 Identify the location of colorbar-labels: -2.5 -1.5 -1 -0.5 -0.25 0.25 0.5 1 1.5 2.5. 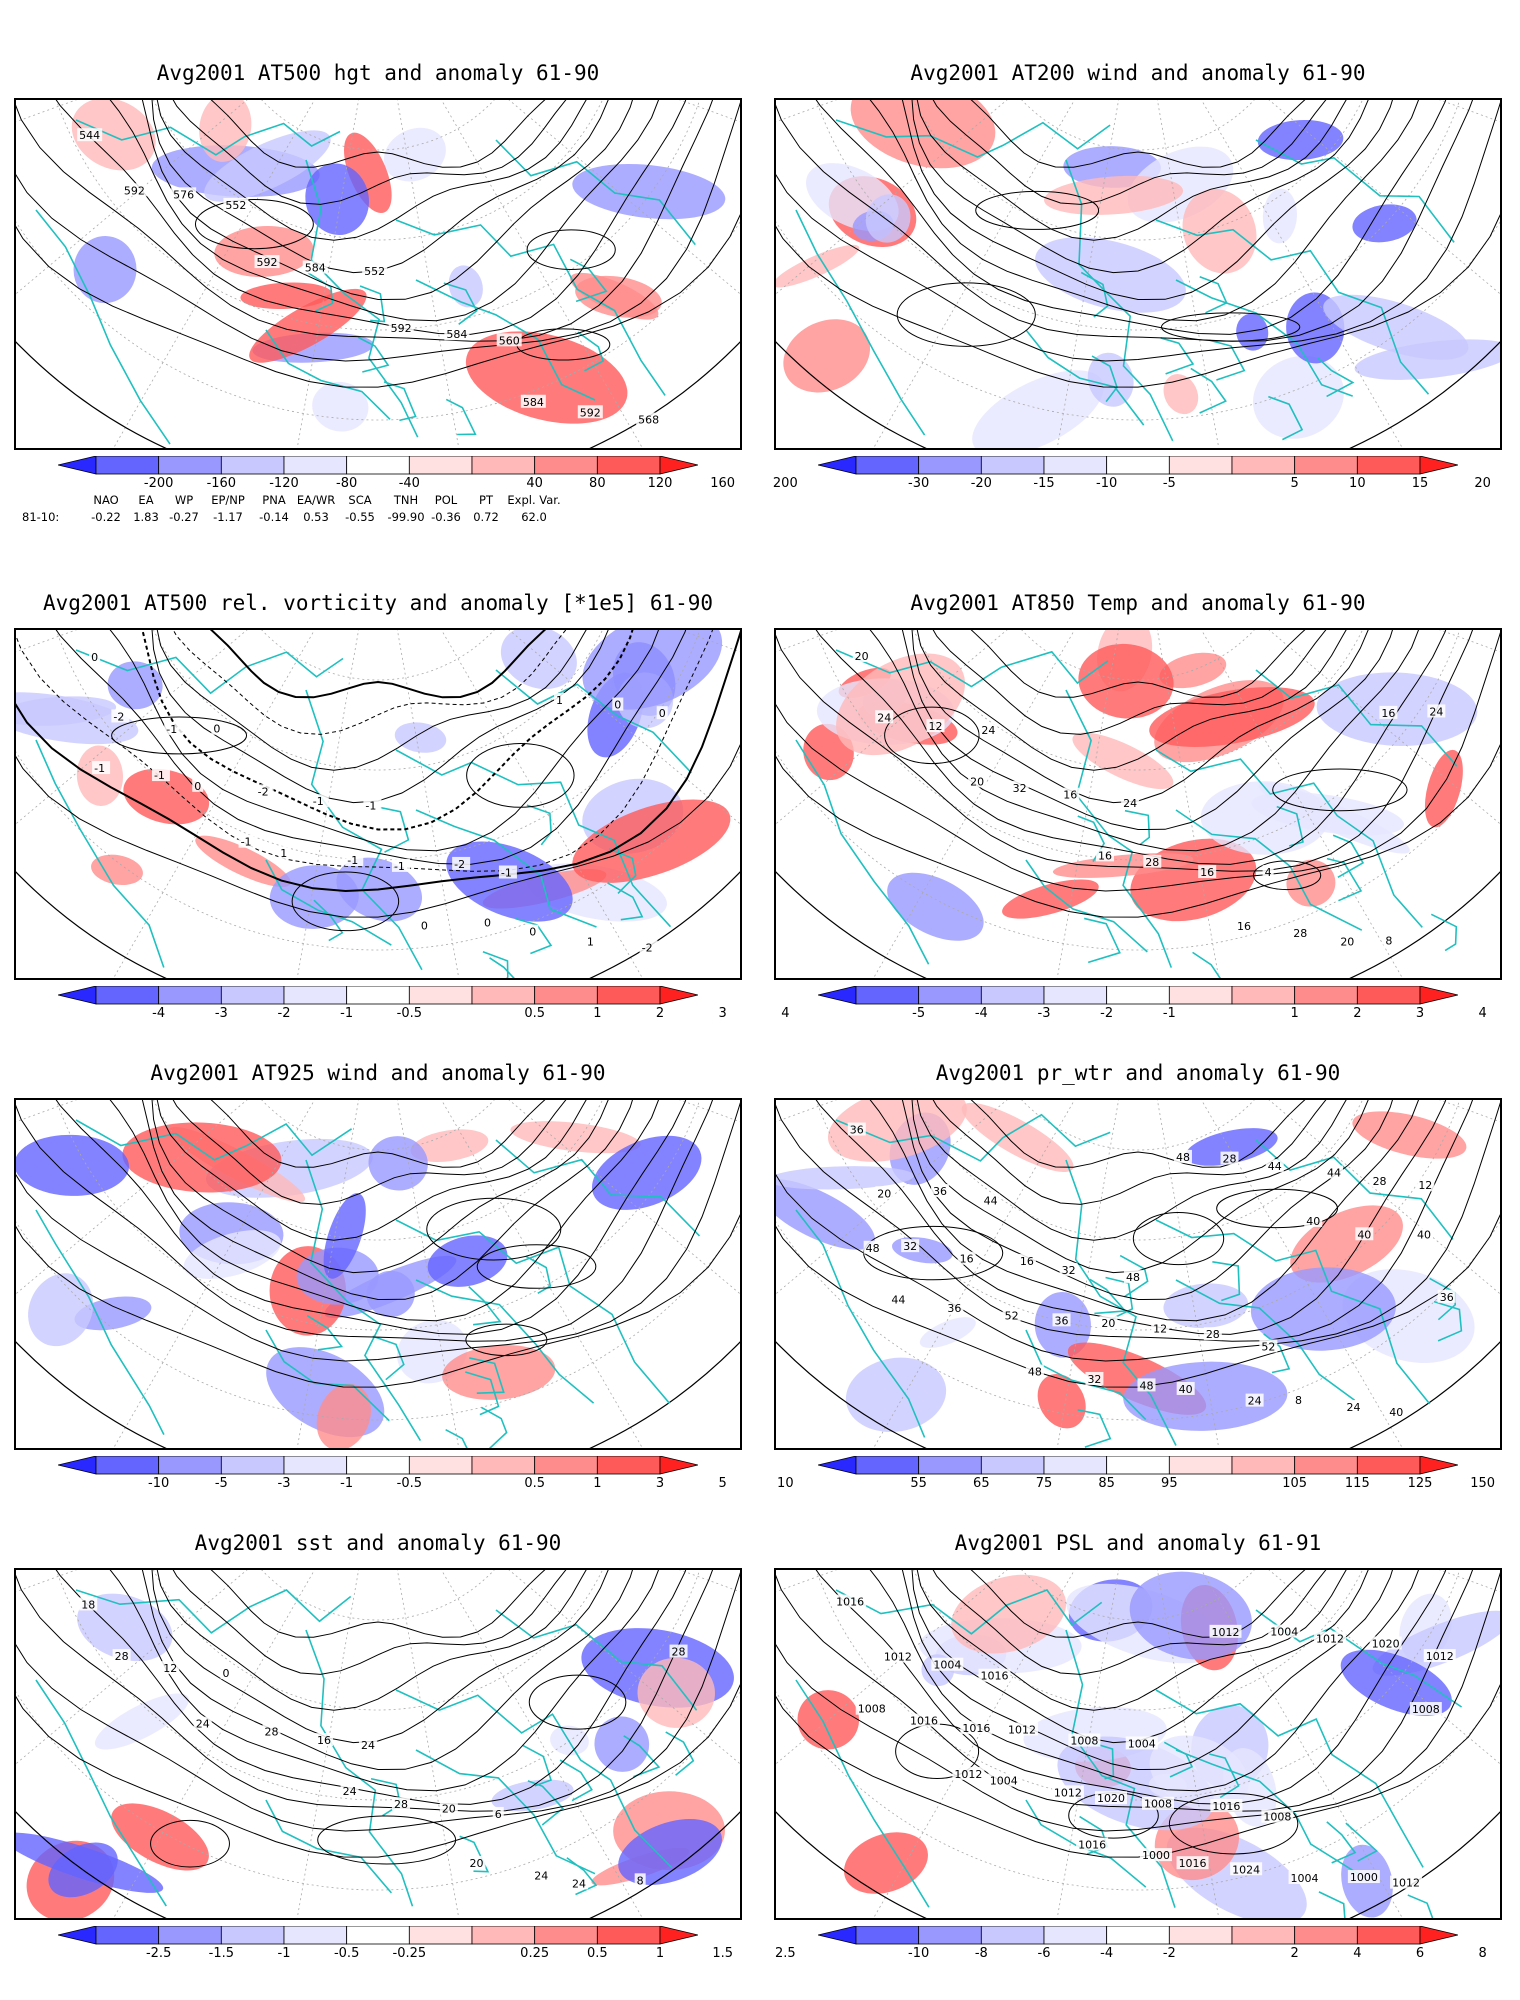
(427, 1954).